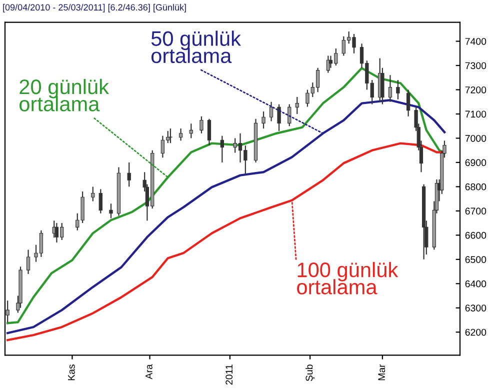 The height and width of the screenshot is (392, 500). I want to click on text: 100 günlük ortalama, so click(347, 278).